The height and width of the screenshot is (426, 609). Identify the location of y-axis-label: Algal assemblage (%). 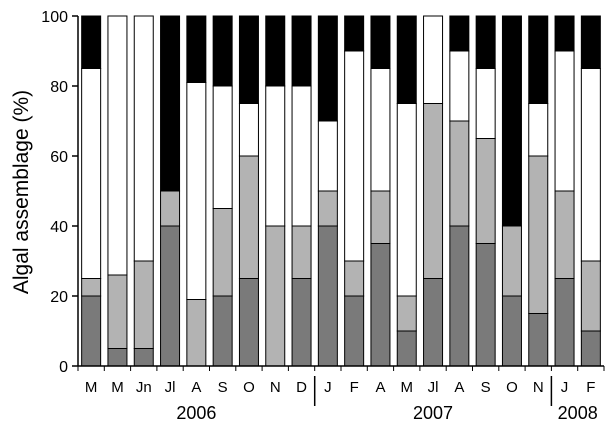
(21, 192).